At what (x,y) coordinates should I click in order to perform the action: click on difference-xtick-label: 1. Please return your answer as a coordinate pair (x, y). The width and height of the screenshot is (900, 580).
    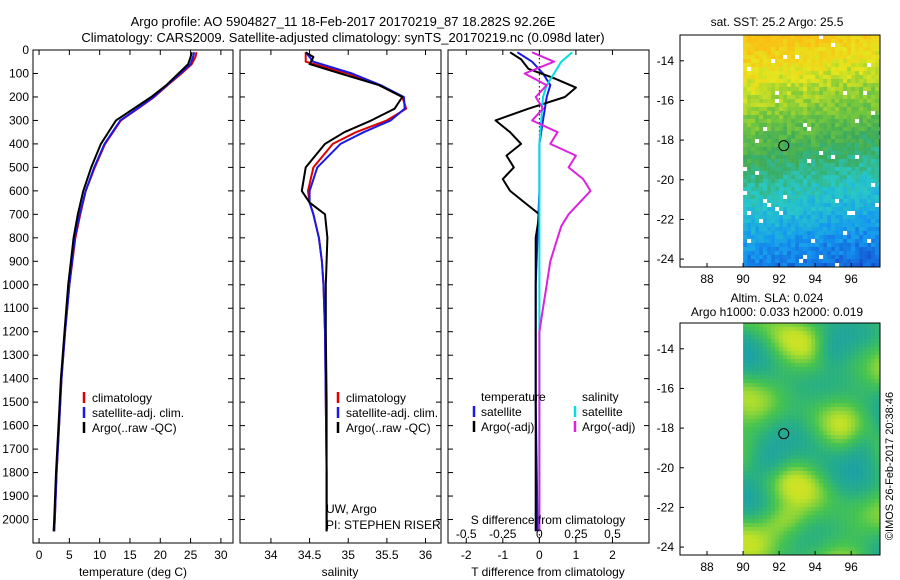
    Looking at the image, I should click on (576, 555).